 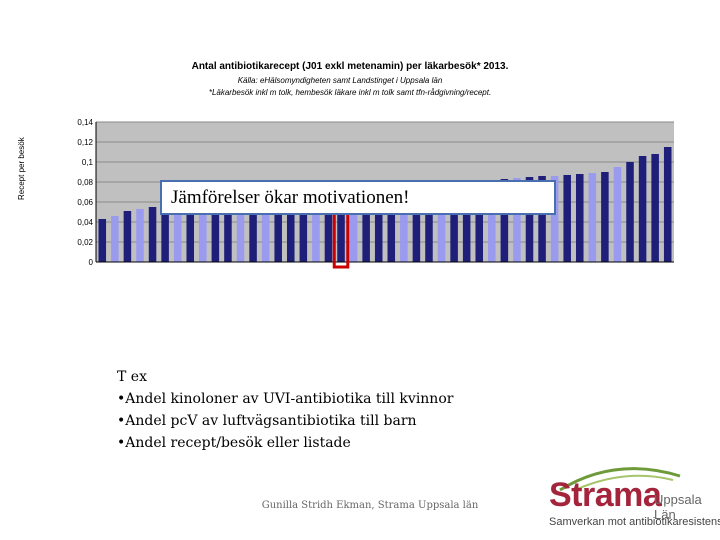 I want to click on logo-region: Uppsala Län, so click(x=678, y=507).